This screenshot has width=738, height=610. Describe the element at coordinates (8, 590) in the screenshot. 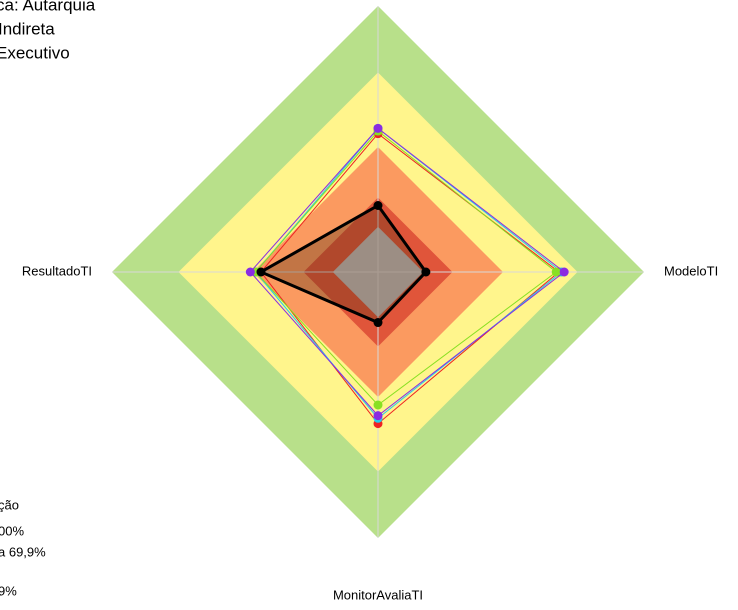

I see `legend-fragment: 9%` at that location.